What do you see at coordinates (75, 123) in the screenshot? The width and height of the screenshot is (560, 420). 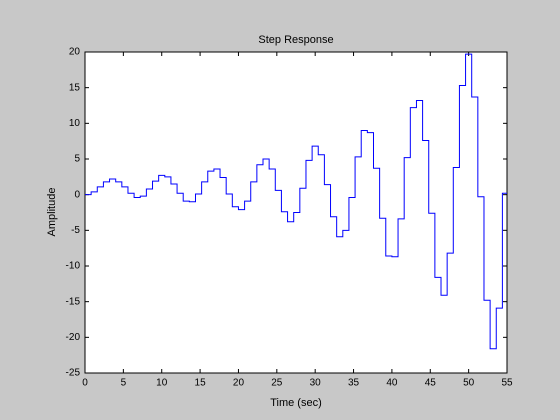 I see `y-tick-label: 10` at bounding box center [75, 123].